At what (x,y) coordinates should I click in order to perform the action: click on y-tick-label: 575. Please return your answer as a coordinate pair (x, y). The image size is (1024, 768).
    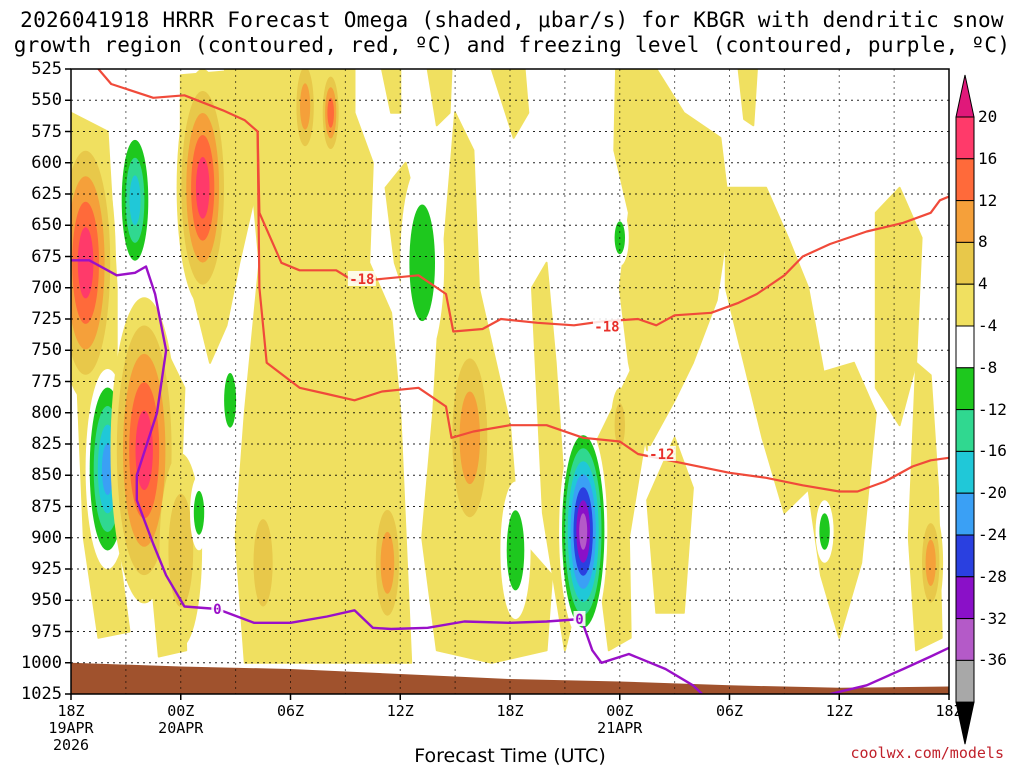
    Looking at the image, I should click on (46, 131).